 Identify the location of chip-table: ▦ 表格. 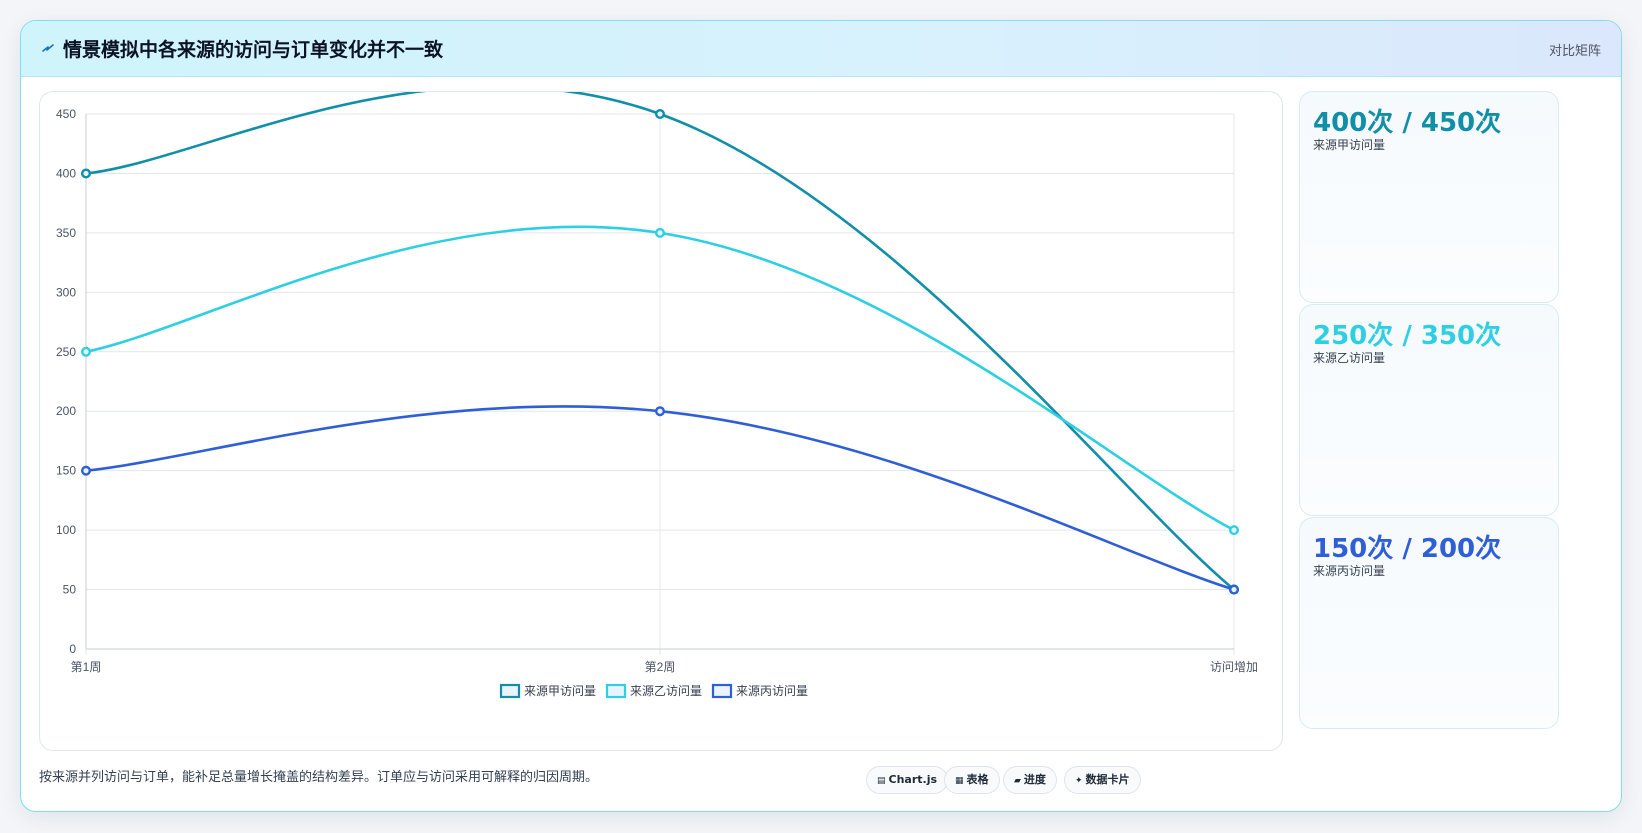
(972, 780).